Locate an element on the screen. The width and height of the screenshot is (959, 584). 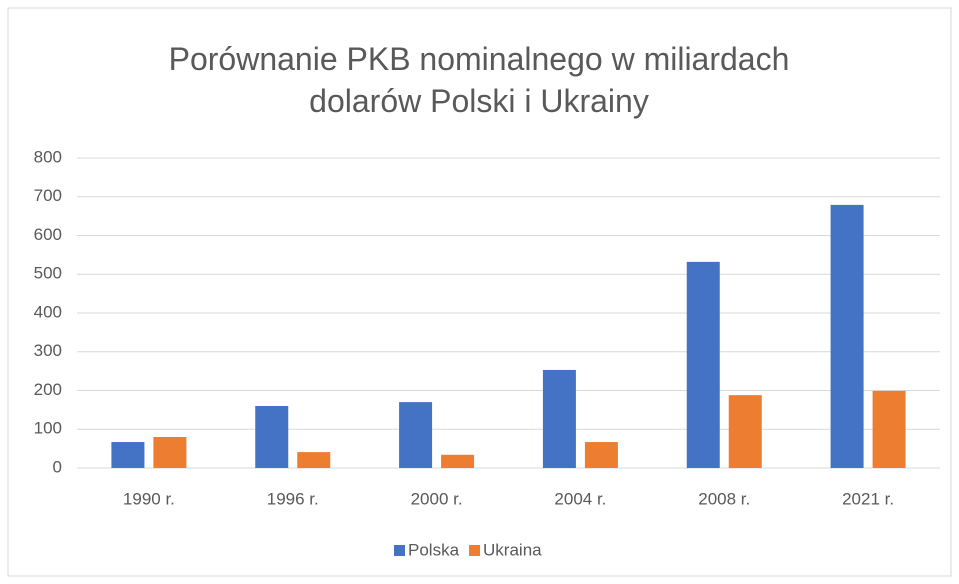
y-tick-label: 300 is located at coordinates (48, 350).